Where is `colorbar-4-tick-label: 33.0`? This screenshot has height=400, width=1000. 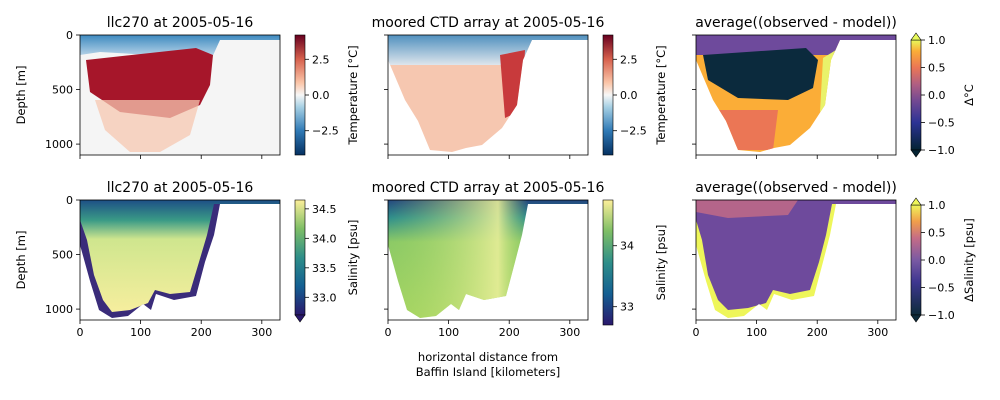 colorbar-4-tick-label: 33.0 is located at coordinates (324, 297).